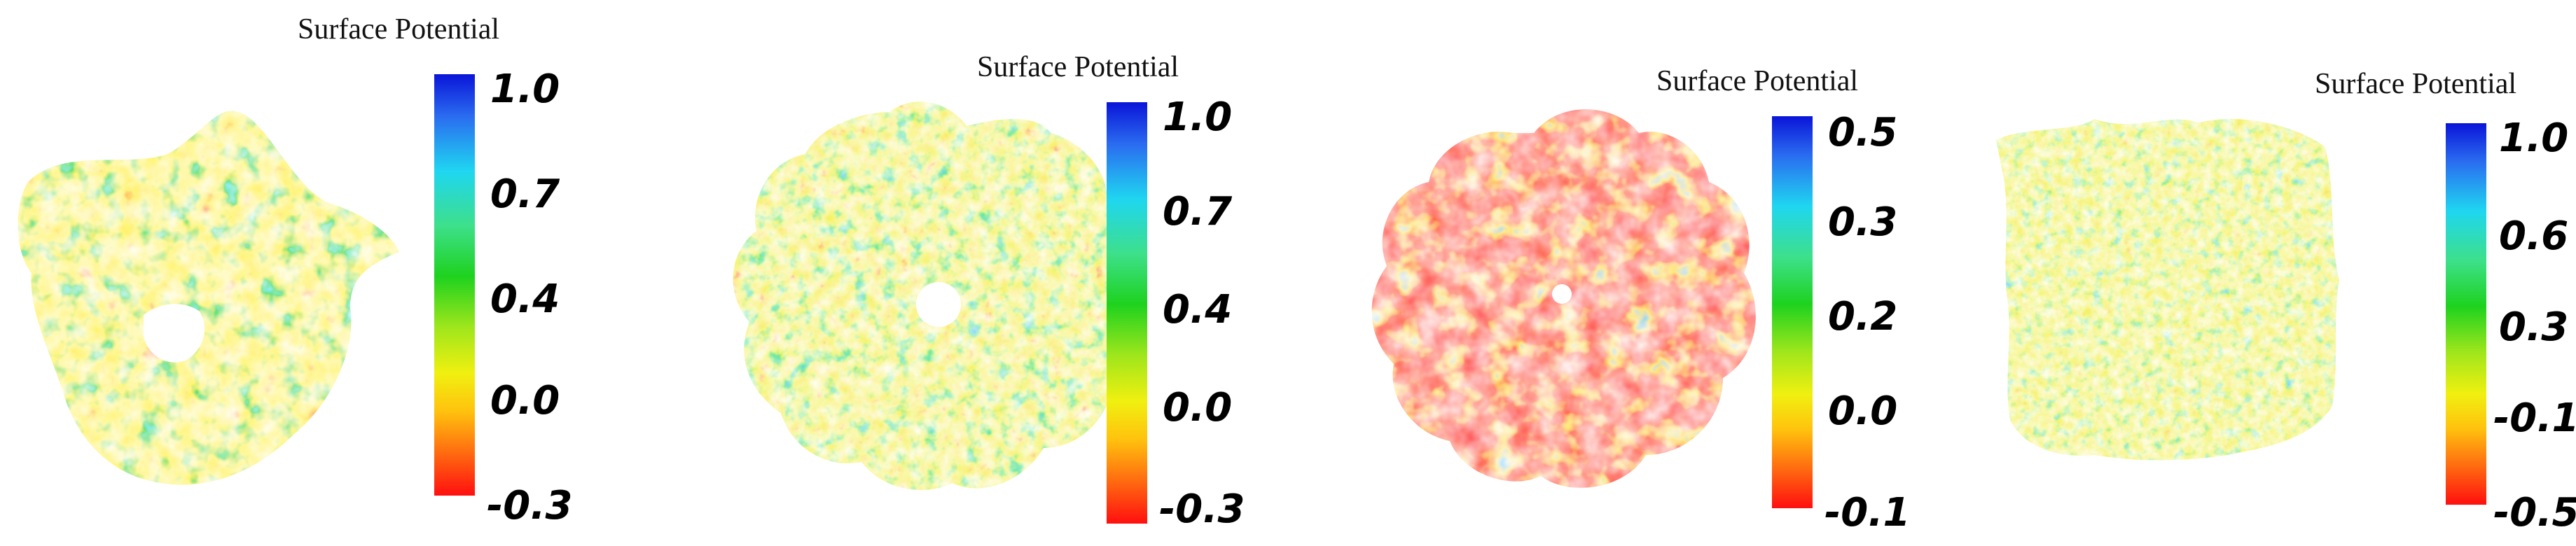 Image resolution: width=2576 pixels, height=546 pixels. I want to click on colorbar-tick: 0.6, so click(2534, 236).